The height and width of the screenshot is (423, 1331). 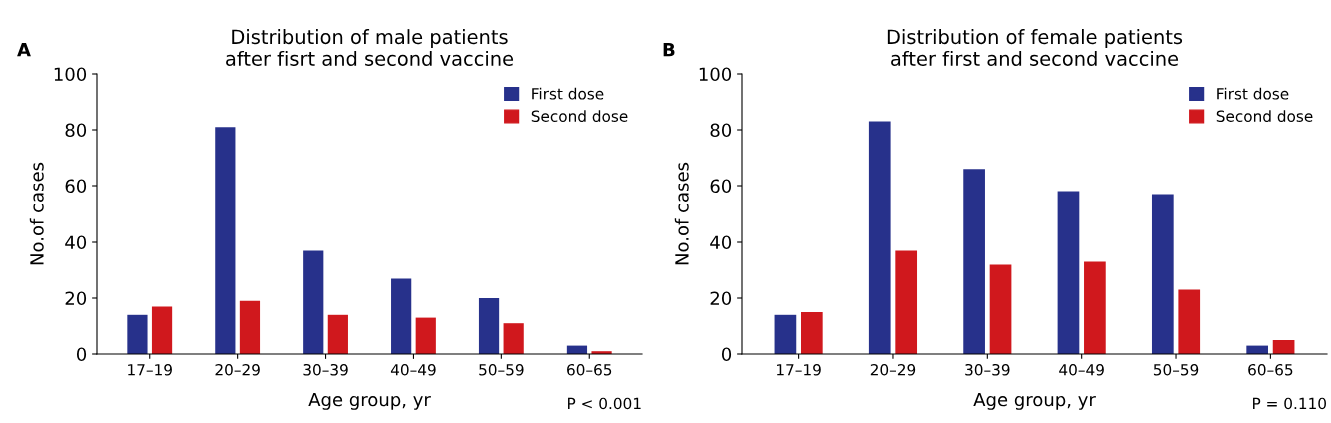 What do you see at coordinates (1289, 403) in the screenshot?
I see `text: P = 0.110` at bounding box center [1289, 403].